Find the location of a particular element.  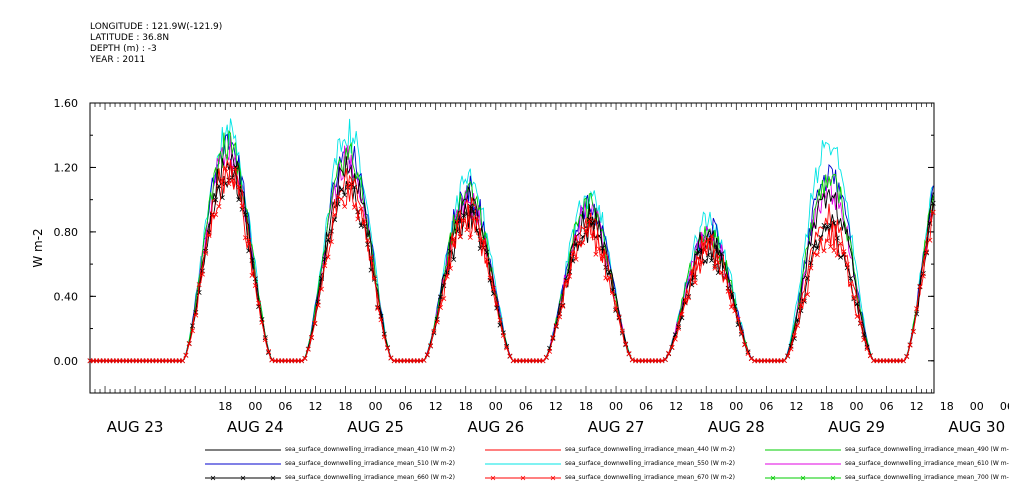

depth-label: DEPTH (m) : -3 is located at coordinates (123, 49).